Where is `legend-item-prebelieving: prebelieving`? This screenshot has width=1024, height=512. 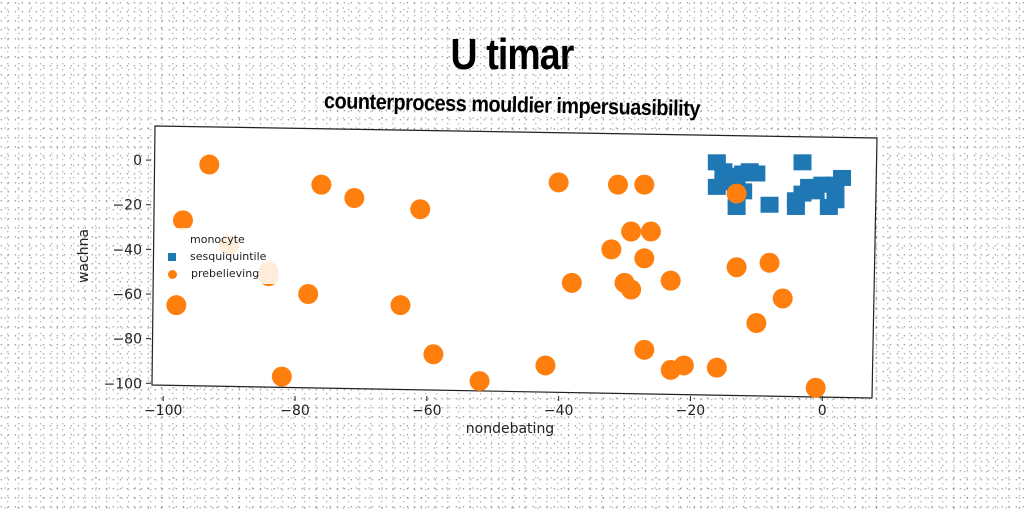
legend-item-prebelieving: prebelieving is located at coordinates (213, 274).